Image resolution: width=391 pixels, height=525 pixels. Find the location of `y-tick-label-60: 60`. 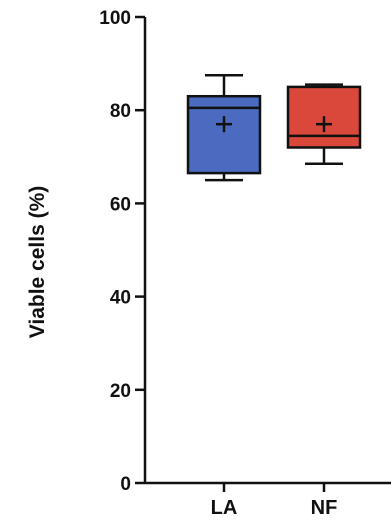

y-tick-label-60: 60 is located at coordinates (120, 204).